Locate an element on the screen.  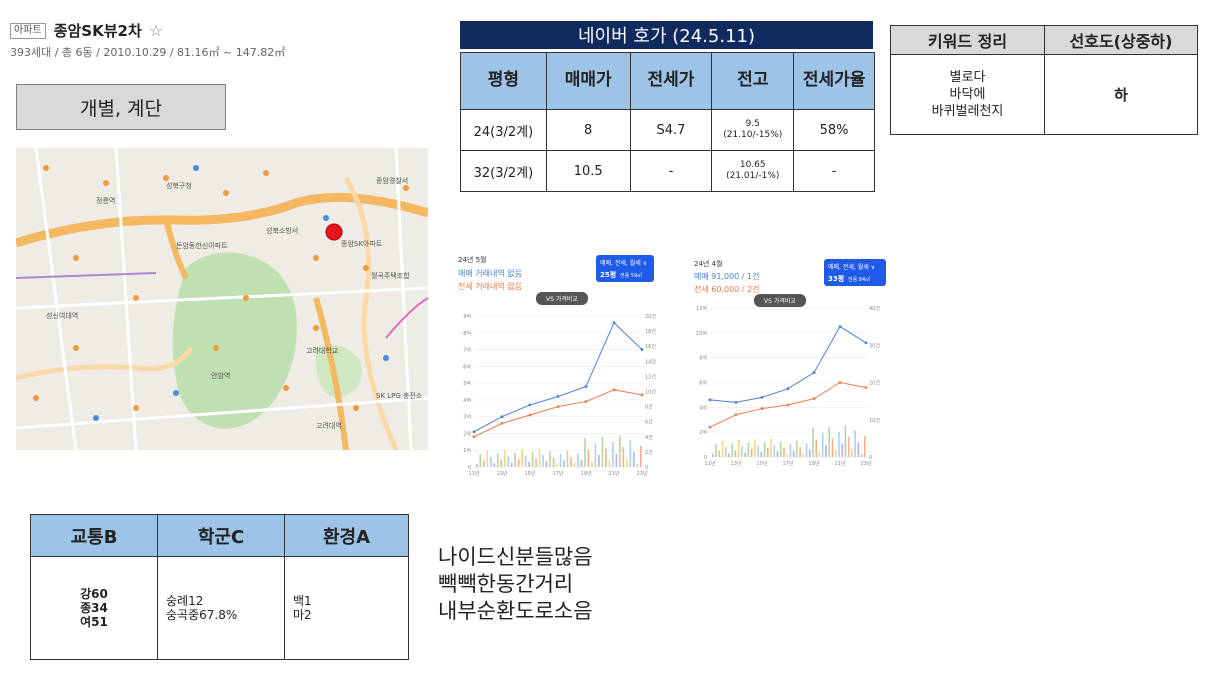
hoga-title: 네이버 호가 (24.5.11) is located at coordinates (666, 35).